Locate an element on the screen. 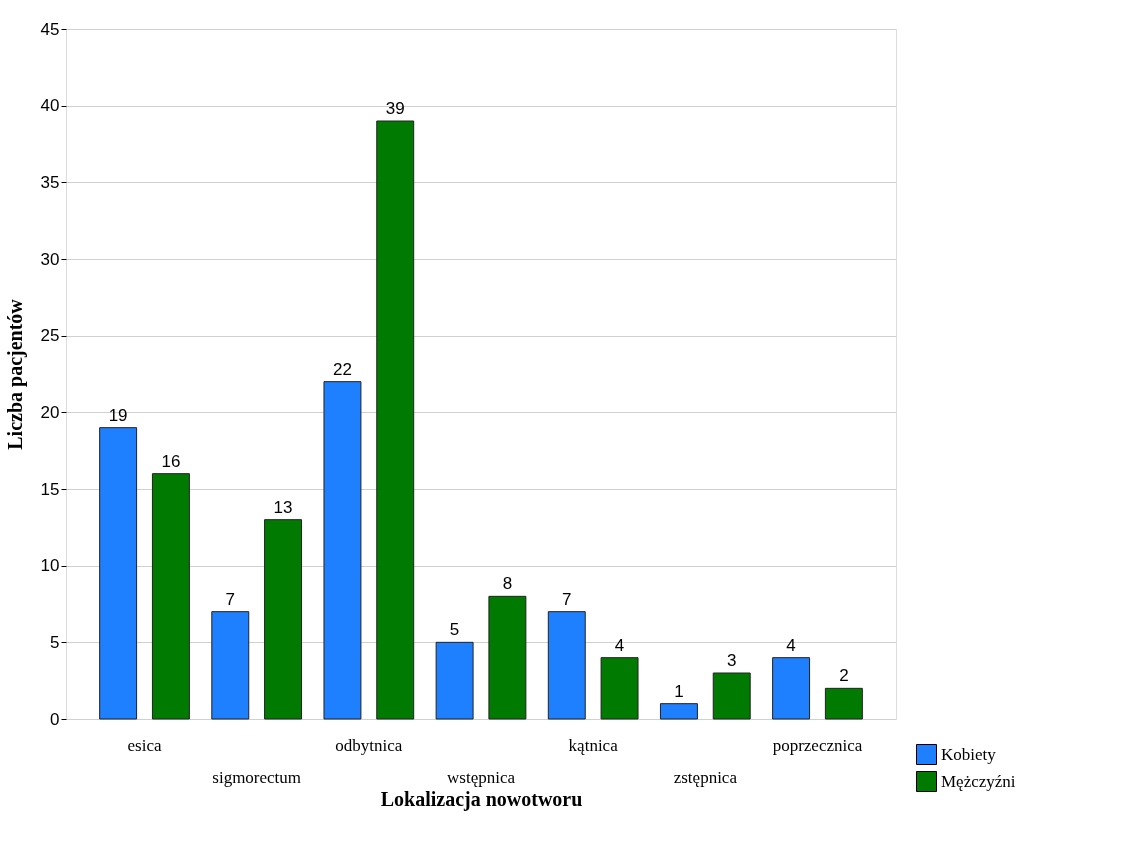 This screenshot has height=841, width=1122. y-tick-label: 25 is located at coordinates (50, 336).